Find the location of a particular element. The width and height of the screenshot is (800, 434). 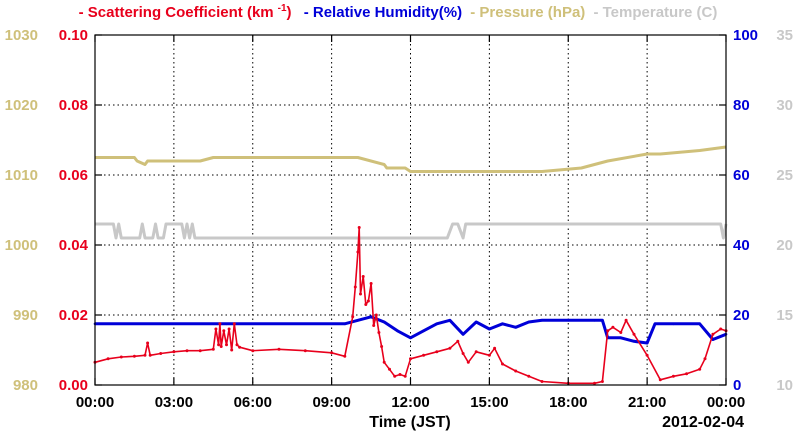

pressure-tick-label: 1010 is located at coordinates (21, 175).